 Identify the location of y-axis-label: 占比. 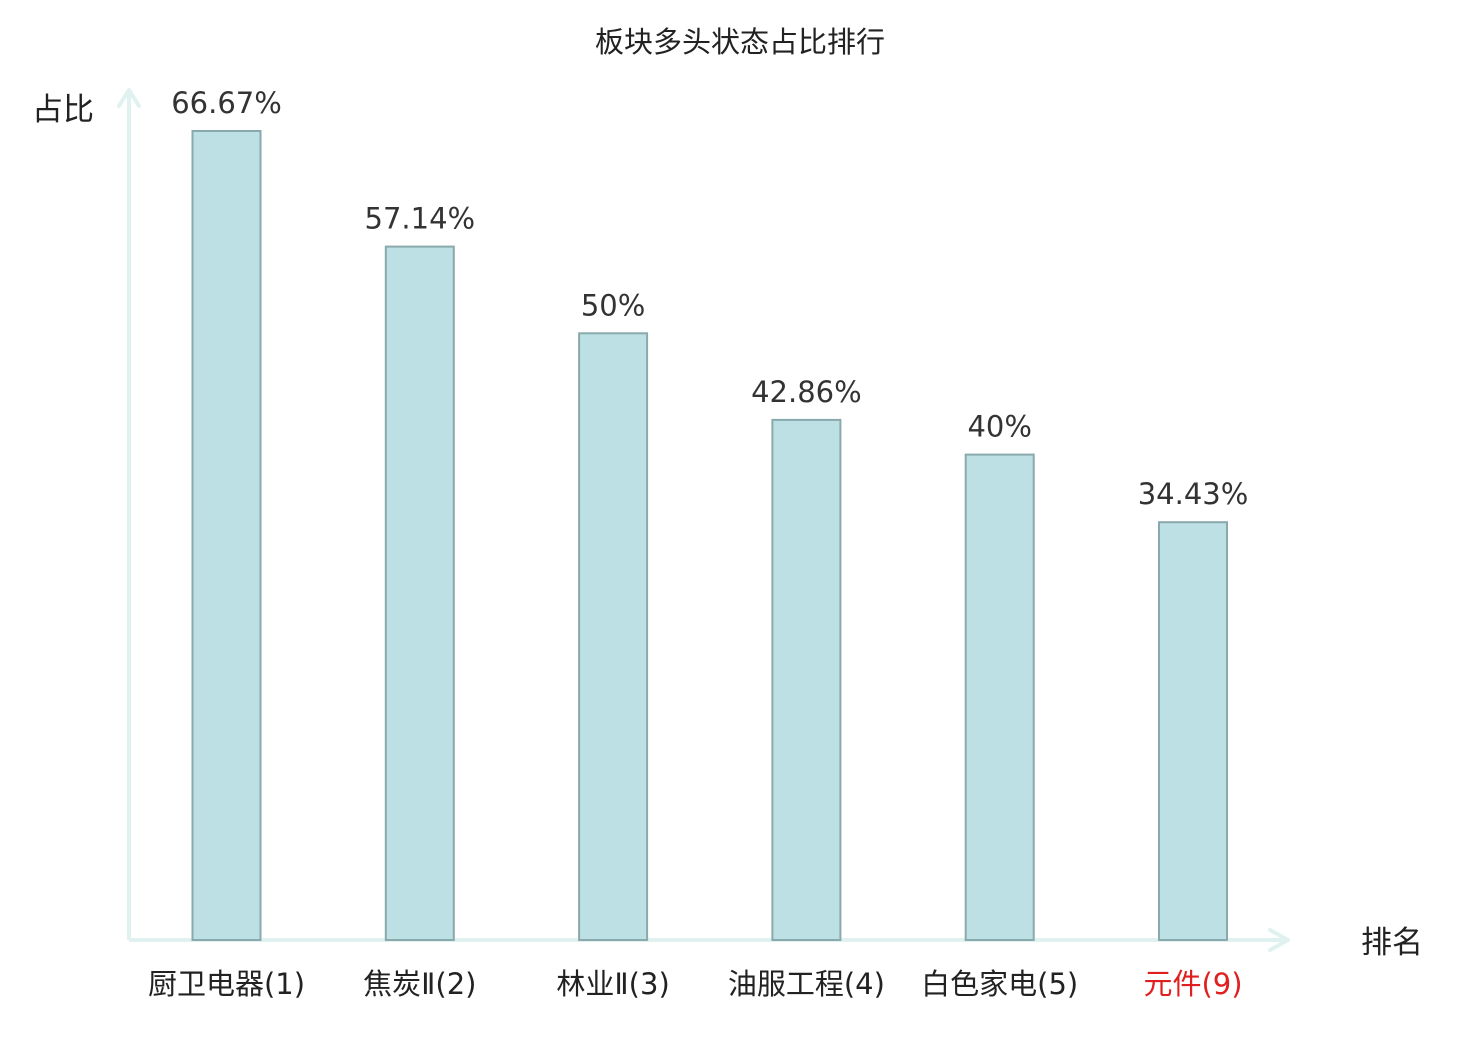
(63, 110).